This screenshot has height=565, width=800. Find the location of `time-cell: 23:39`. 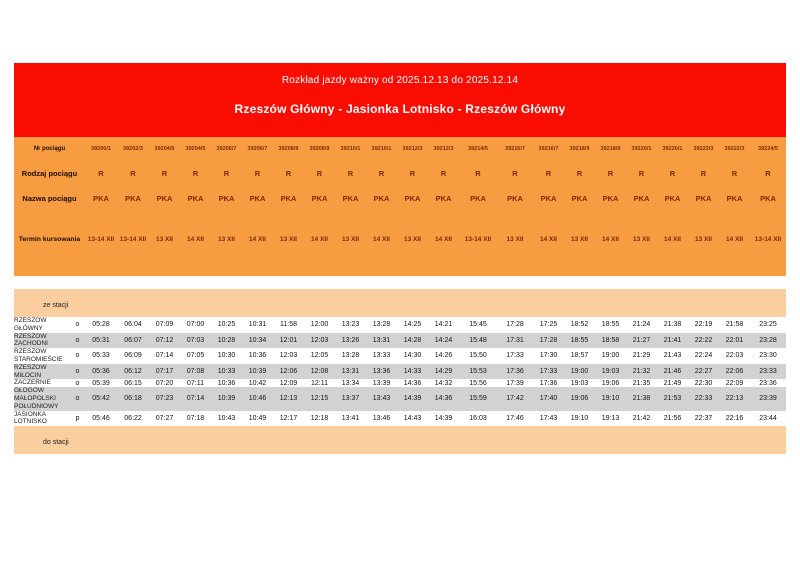

time-cell: 23:39 is located at coordinates (768, 399).